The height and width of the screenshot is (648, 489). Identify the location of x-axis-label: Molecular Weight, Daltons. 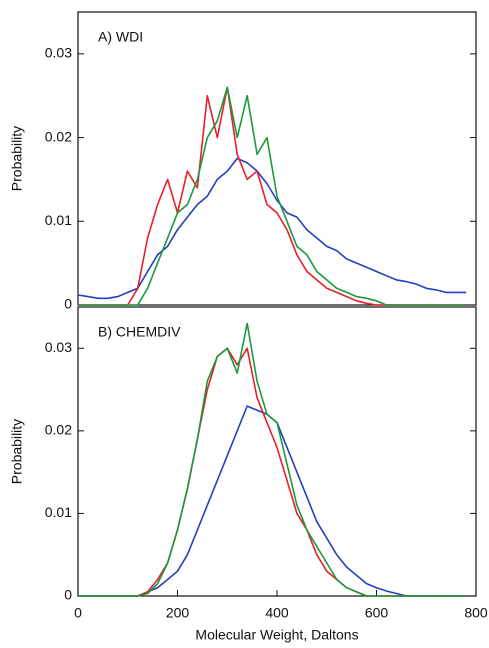
(276, 635).